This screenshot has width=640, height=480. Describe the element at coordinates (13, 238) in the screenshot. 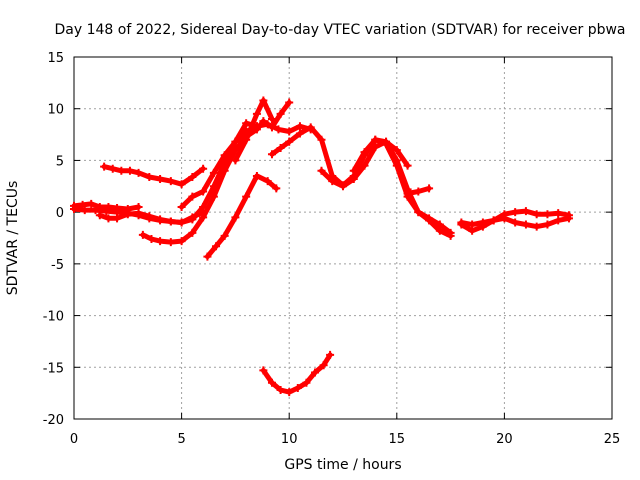

I see `y-axis-label: SDTVAR / TECUs` at that location.